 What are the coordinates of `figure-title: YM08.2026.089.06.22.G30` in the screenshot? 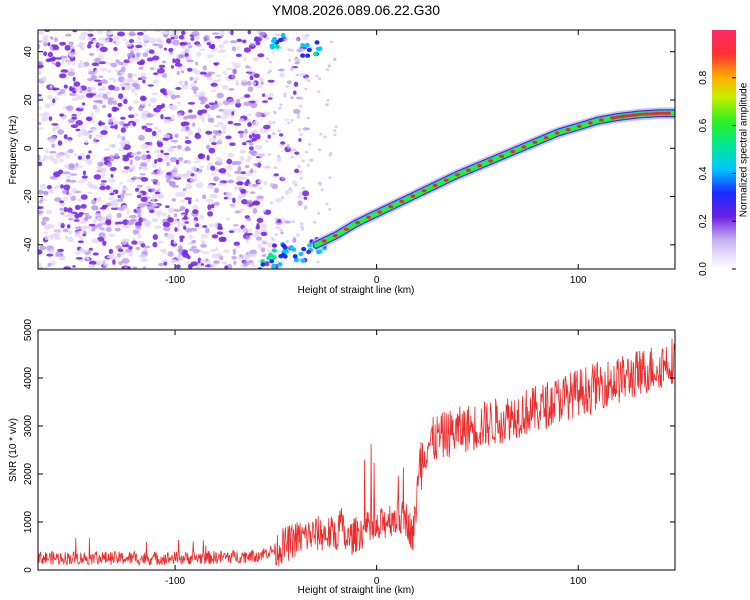 It's located at (356, 10).